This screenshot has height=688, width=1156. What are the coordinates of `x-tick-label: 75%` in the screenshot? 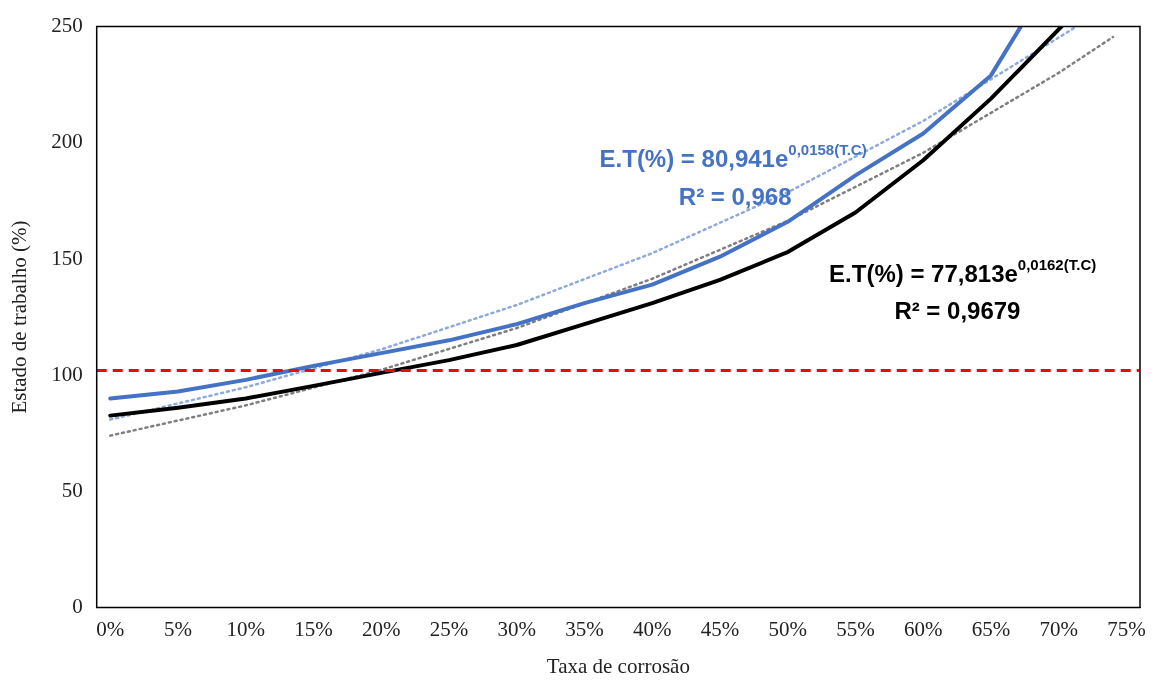 It's located at (1126, 628).